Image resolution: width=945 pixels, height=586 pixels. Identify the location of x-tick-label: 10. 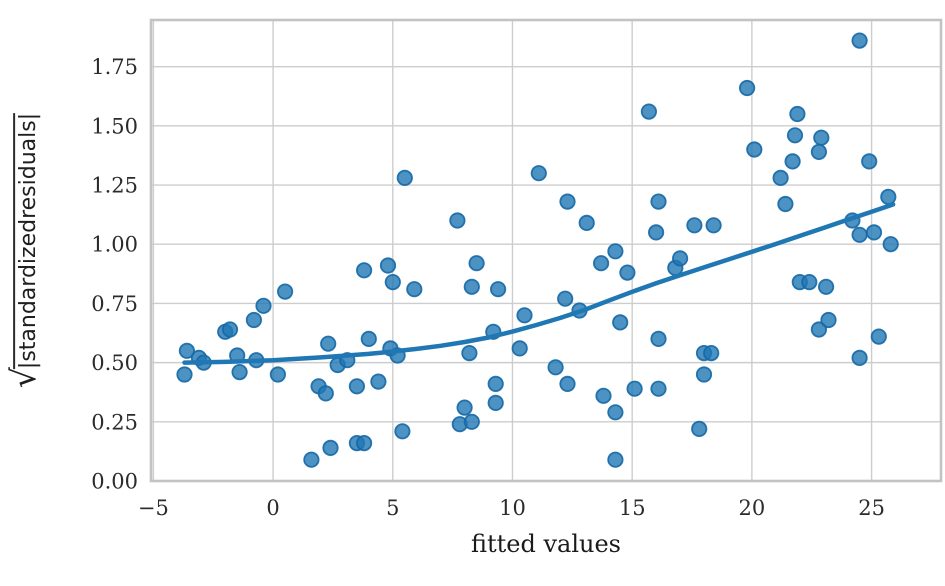
(512, 508).